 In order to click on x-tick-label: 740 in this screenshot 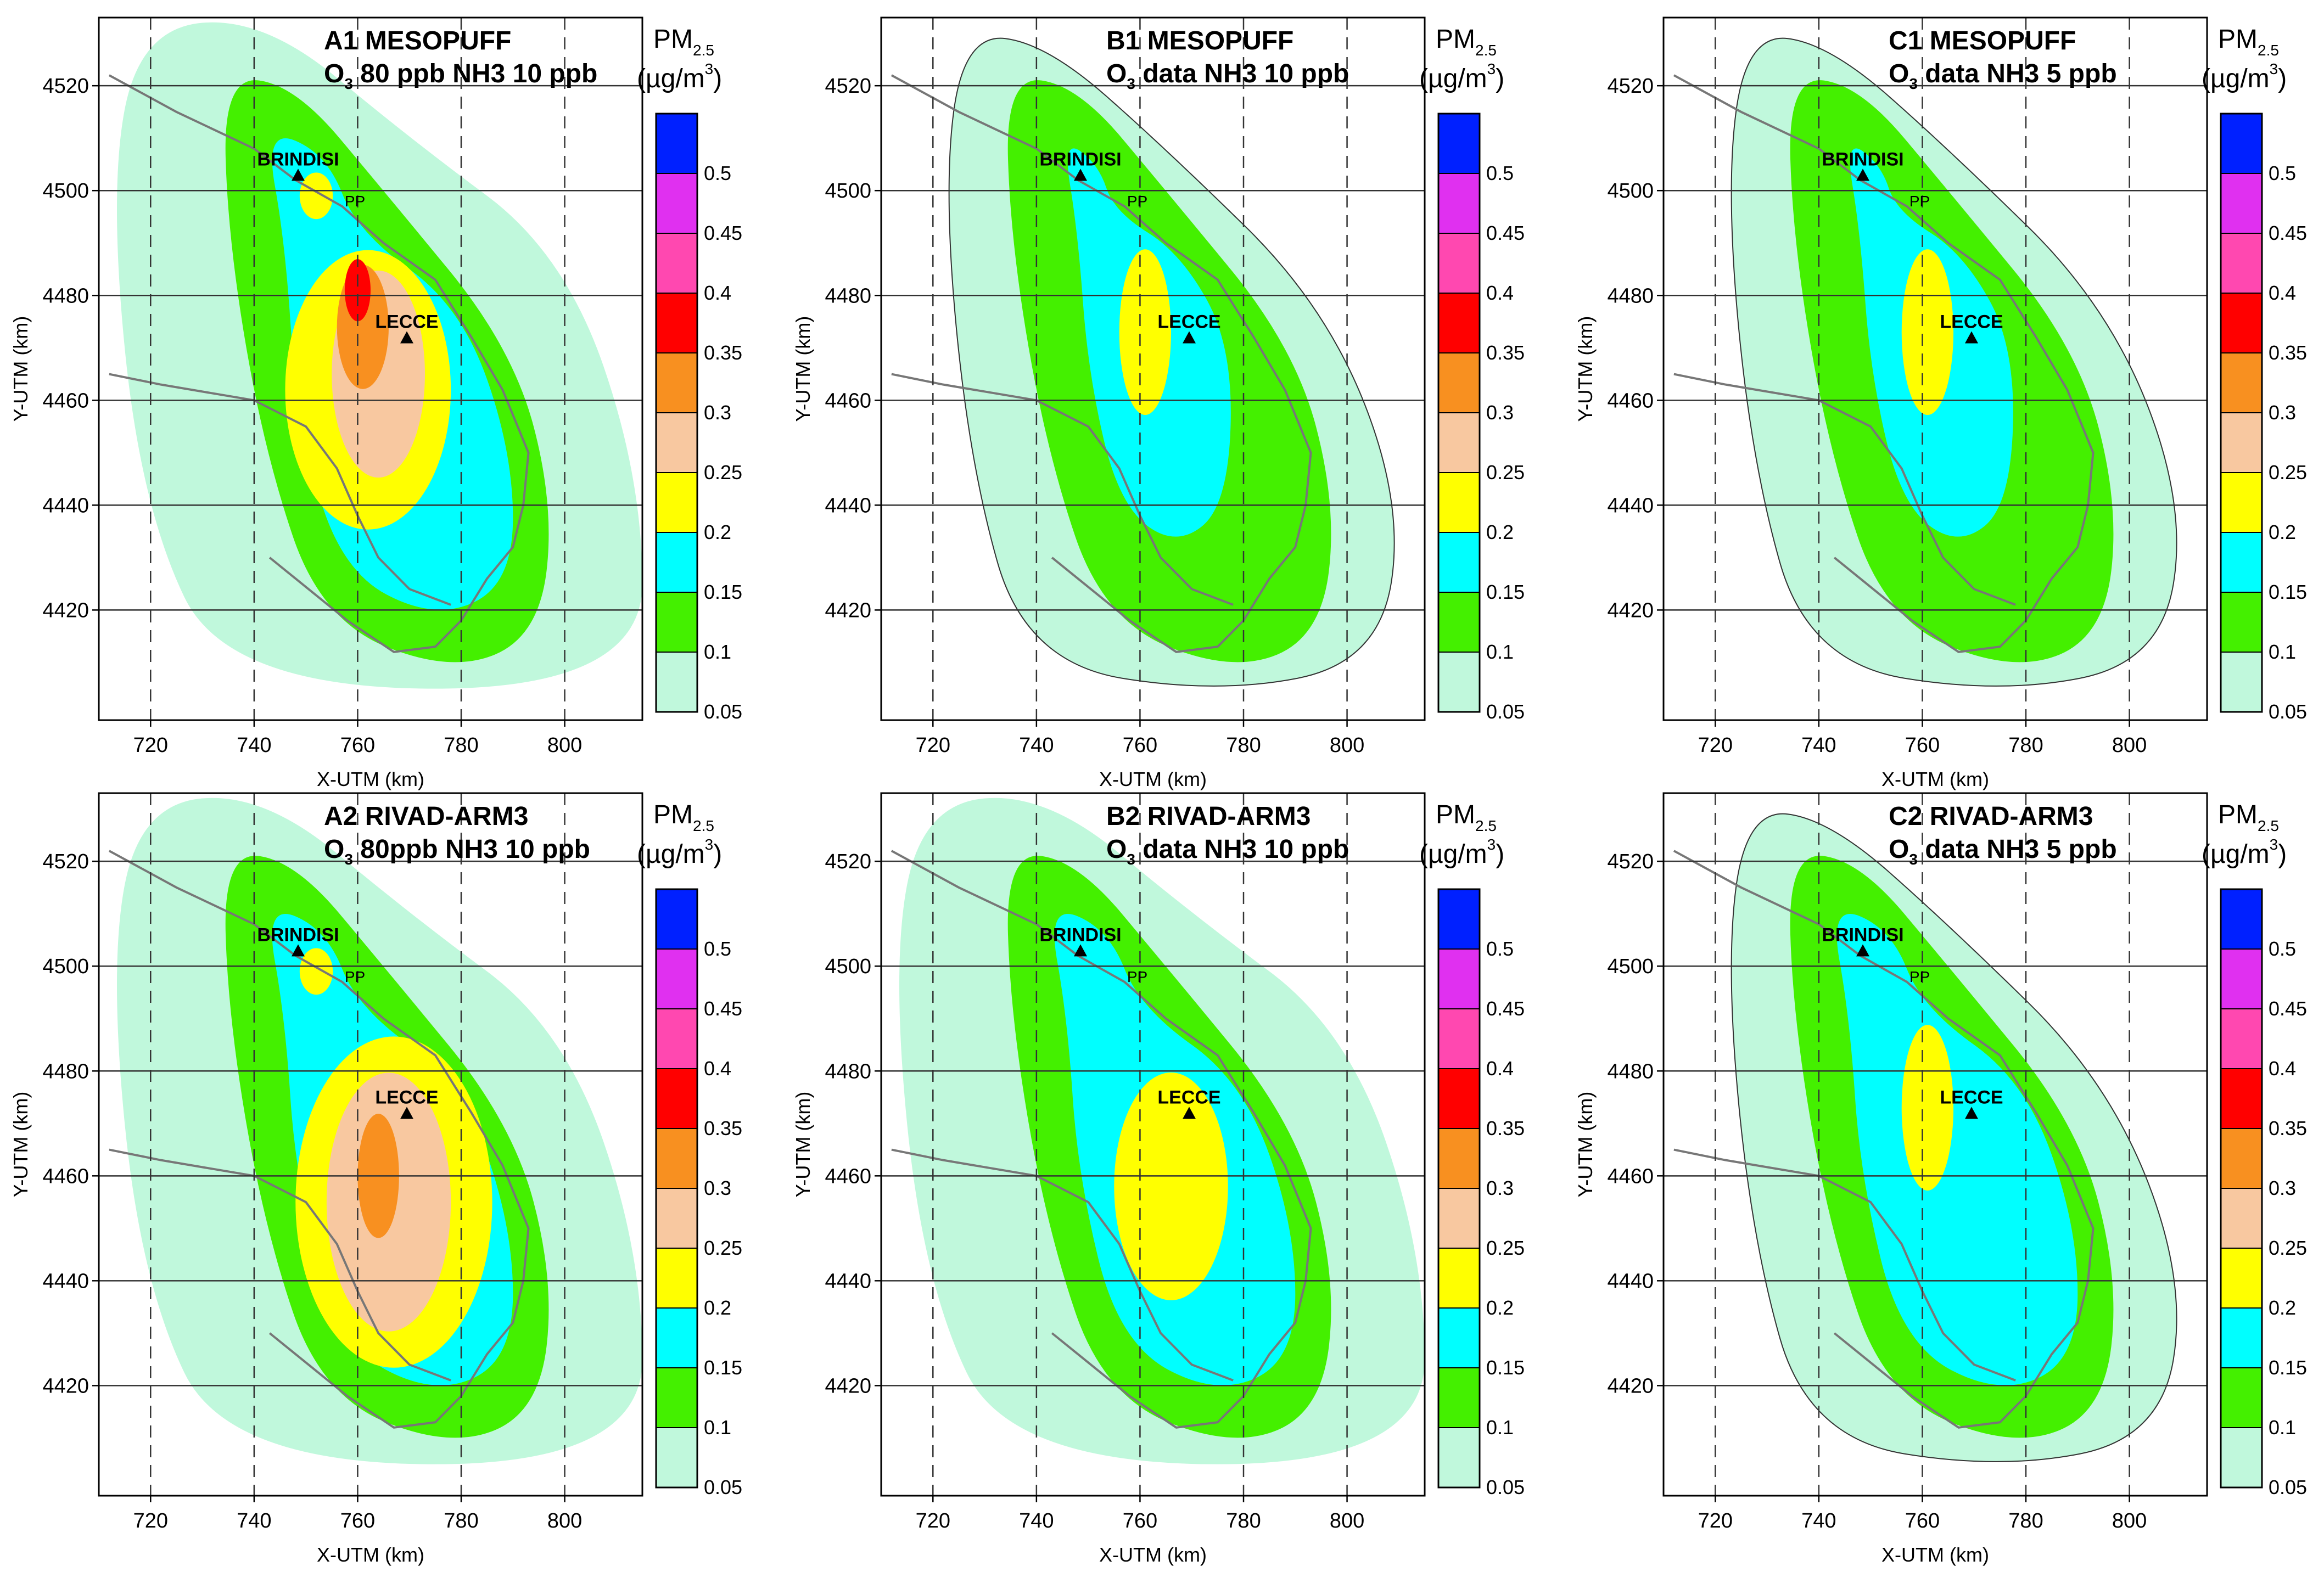, I will do `click(254, 745)`.